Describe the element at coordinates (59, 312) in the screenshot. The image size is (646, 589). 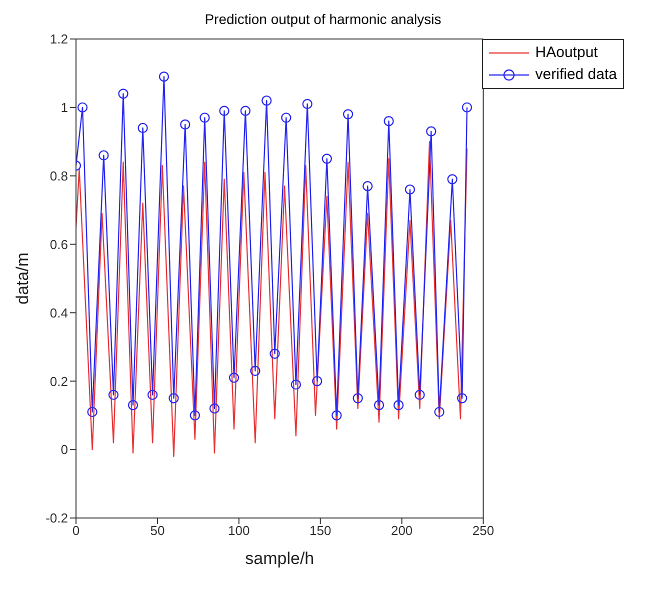
I see `y-tick-label: 0.4` at that location.